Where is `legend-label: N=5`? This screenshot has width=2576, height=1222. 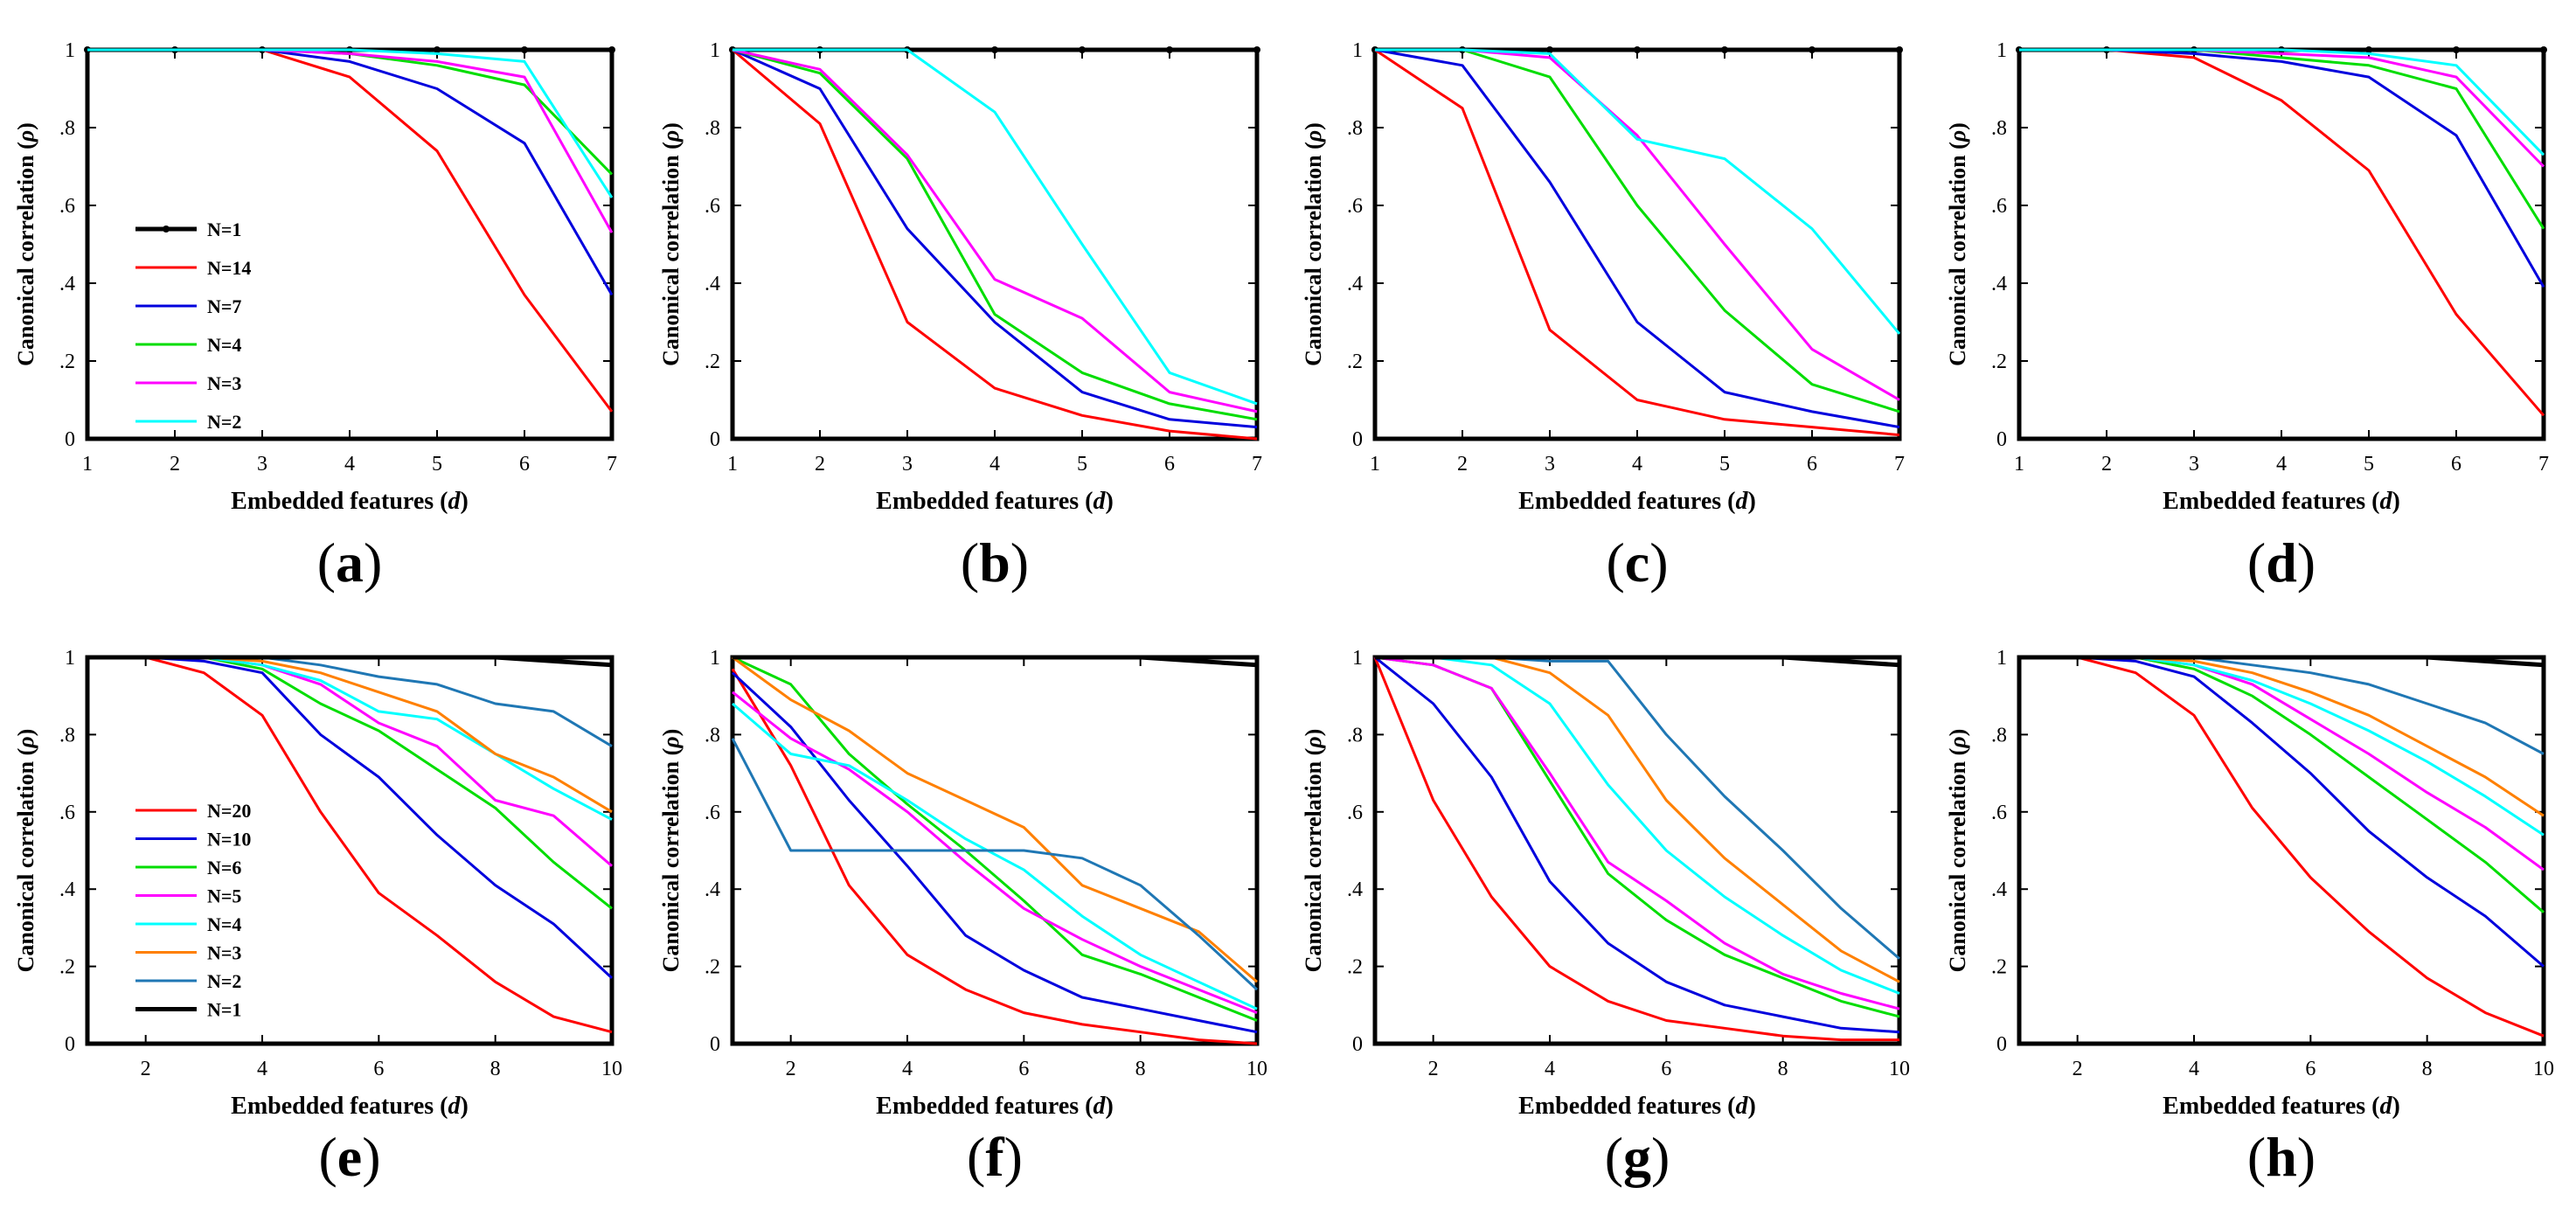 legend-label: N=5 is located at coordinates (224, 896).